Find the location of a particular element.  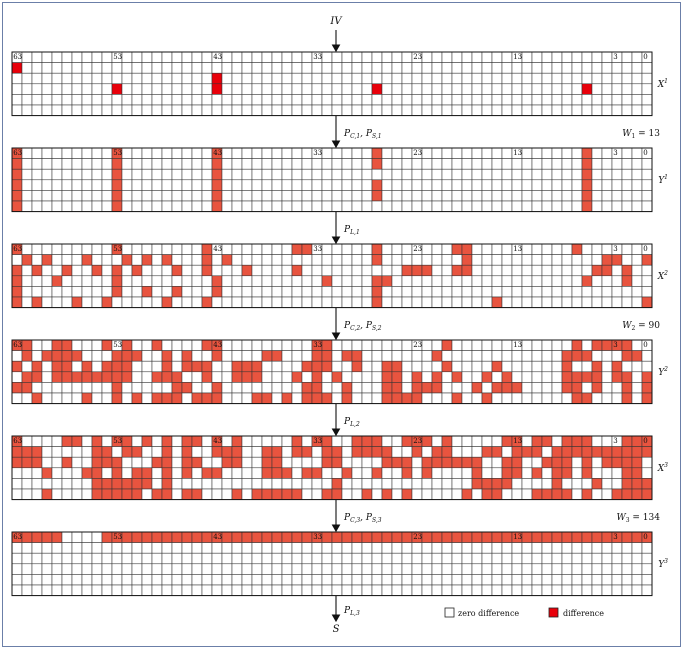

bit-index-label: 43 is located at coordinates (217, 441).